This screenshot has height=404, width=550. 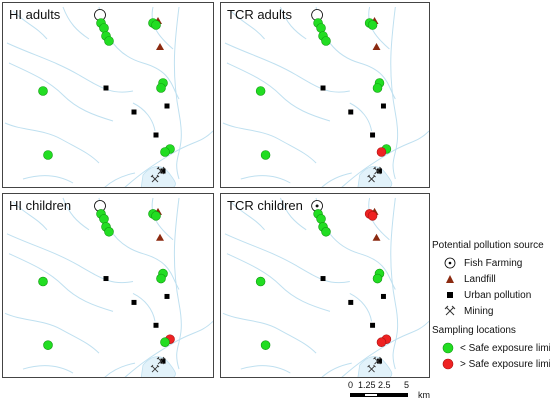 I want to click on legend-mining: Mining, so click(x=491, y=311).